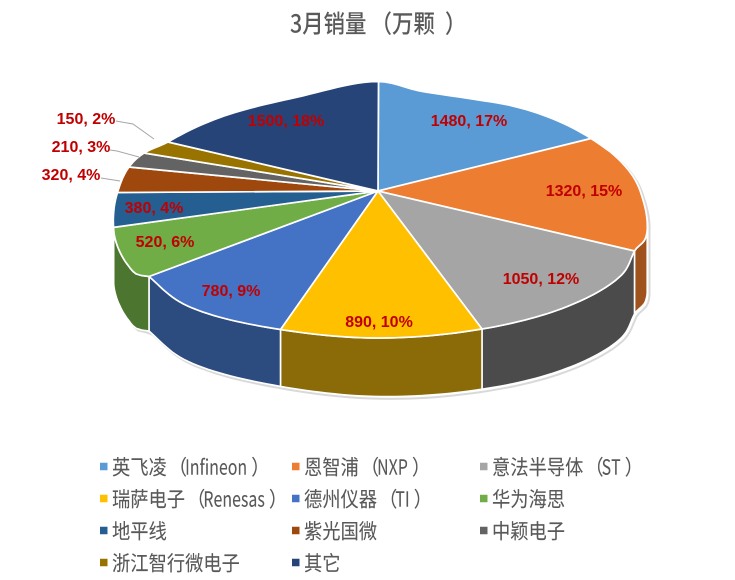 This screenshot has width=735, height=580. I want to click on svg-text: 1480, 17%, so click(469, 121).